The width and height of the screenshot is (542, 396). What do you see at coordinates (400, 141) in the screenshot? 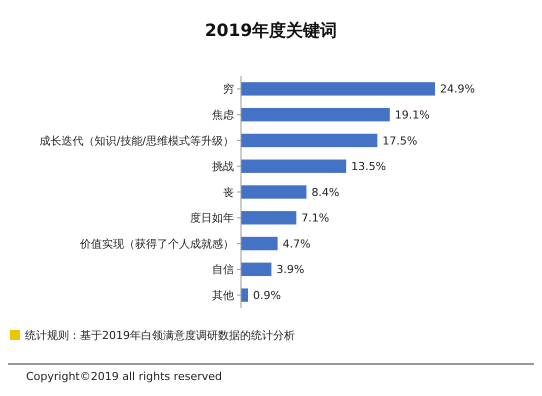
I see `data-label: 17.5%` at bounding box center [400, 141].